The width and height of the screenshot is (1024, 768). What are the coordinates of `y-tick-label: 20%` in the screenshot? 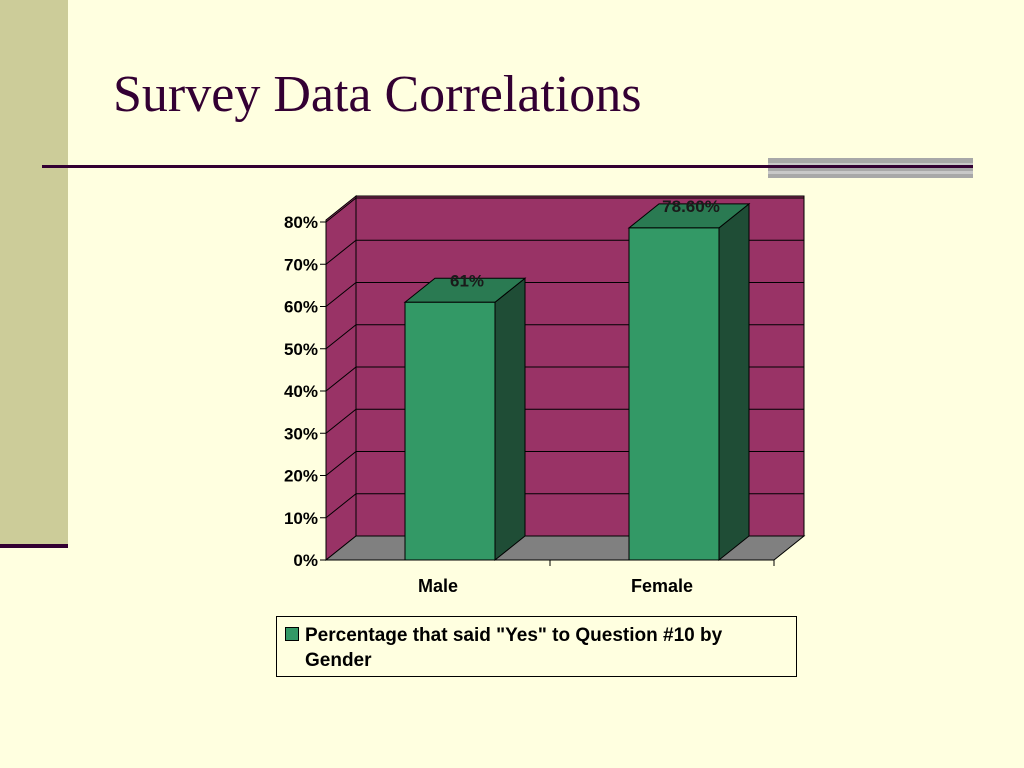 It's located at (301, 476).